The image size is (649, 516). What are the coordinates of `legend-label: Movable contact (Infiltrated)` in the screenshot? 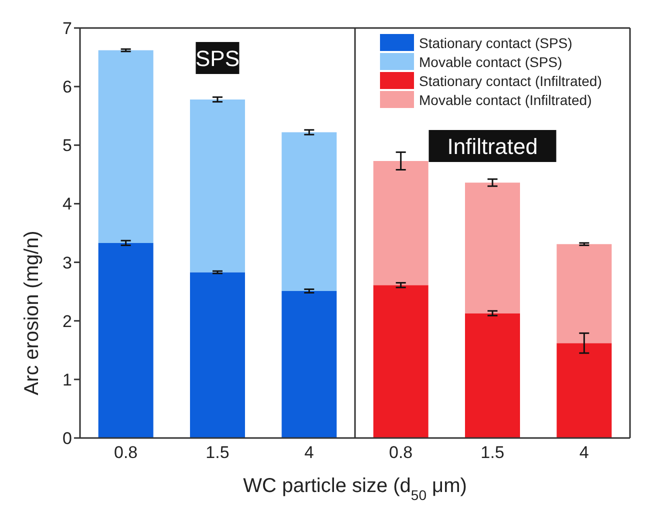 It's located at (505, 100).